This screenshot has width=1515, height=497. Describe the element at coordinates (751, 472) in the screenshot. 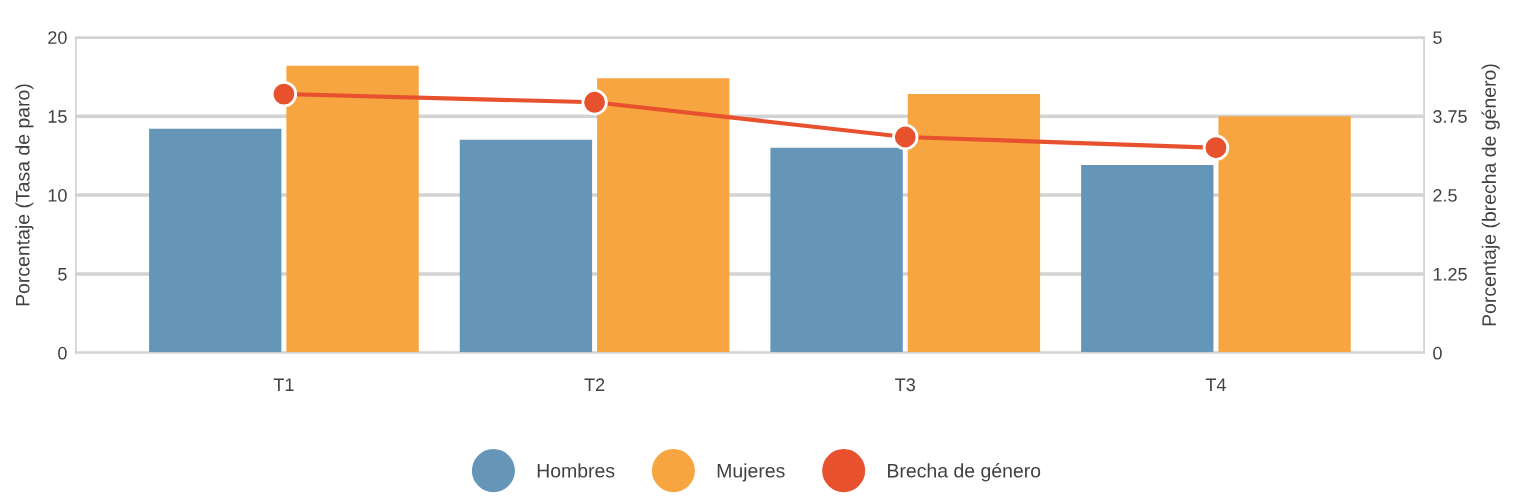

I see `legend-label: Mujeres` at that location.